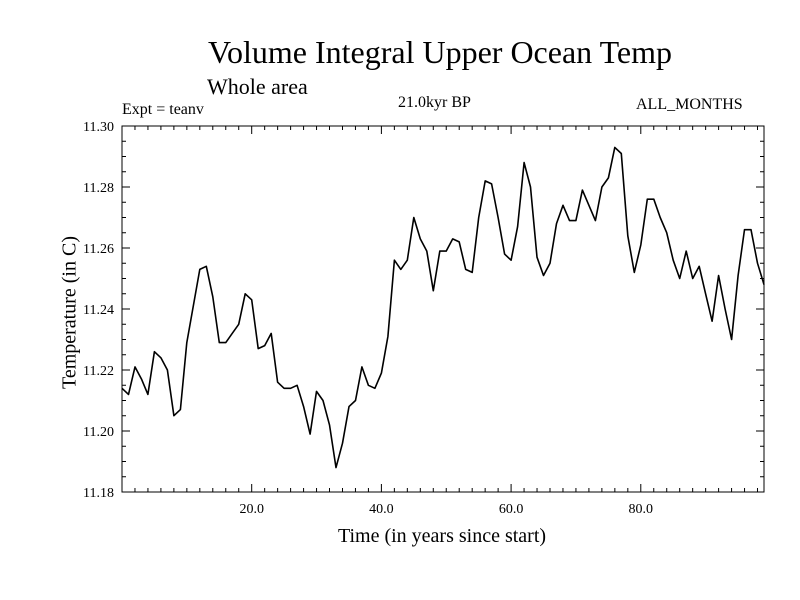  What do you see at coordinates (98, 371) in the screenshot?
I see `y-tick-label: 11.22` at bounding box center [98, 371].